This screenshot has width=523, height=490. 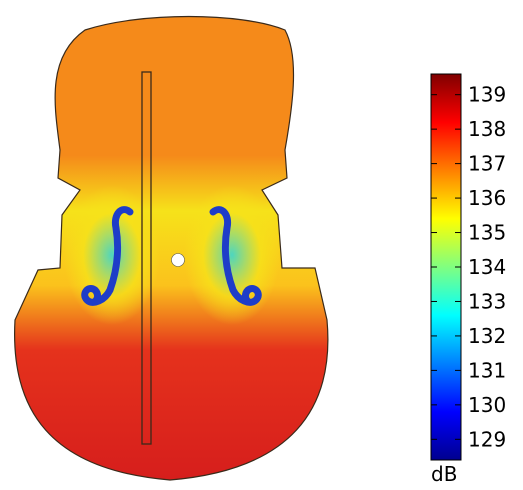 I want to click on colorbar-tick-label: 130, so click(x=487, y=405).